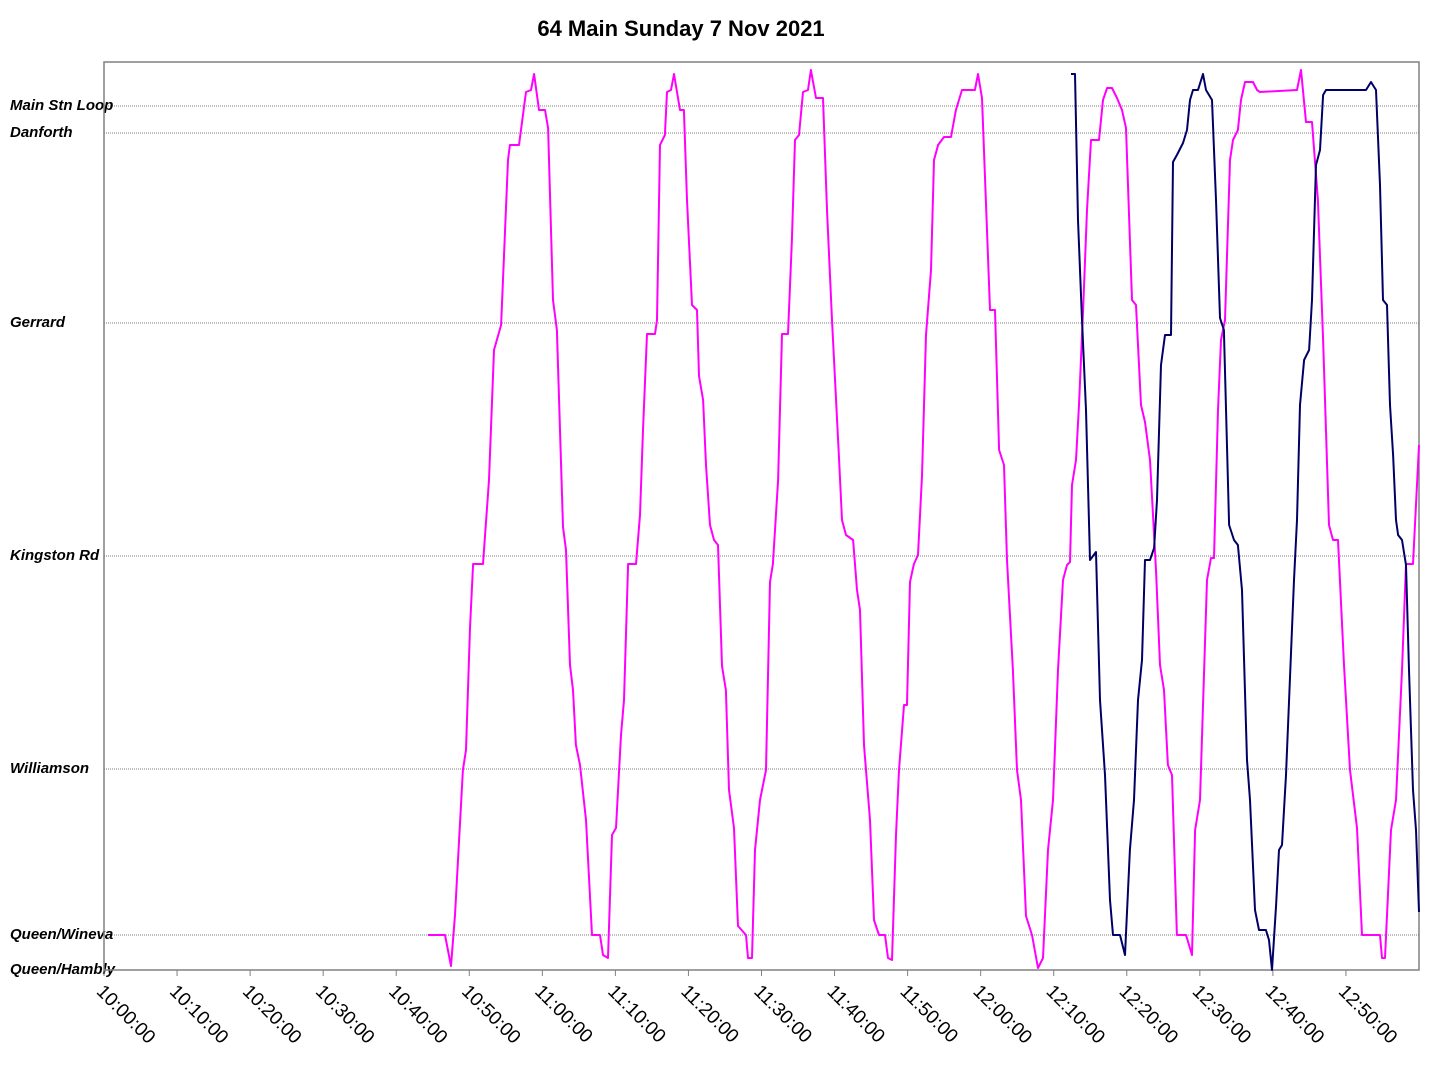  I want to click on y-tick-label: Gerrard, so click(38, 322).